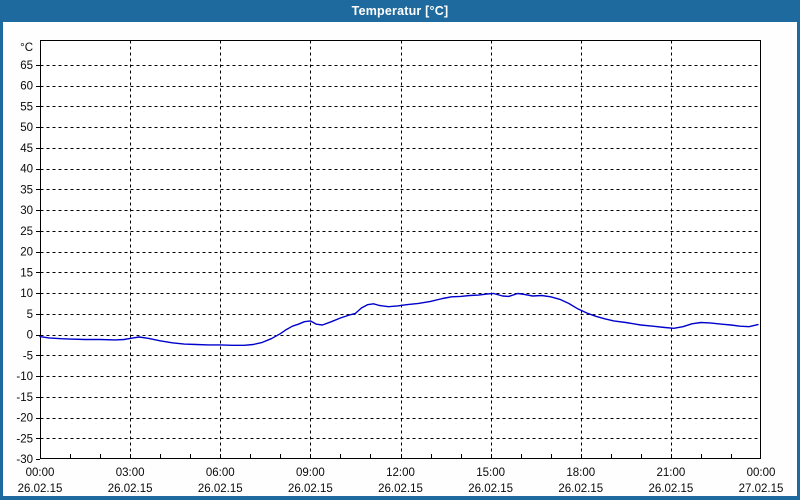 This screenshot has width=800, height=500. Describe the element at coordinates (26, 128) in the screenshot. I see `y-tick-label: 50` at that location.